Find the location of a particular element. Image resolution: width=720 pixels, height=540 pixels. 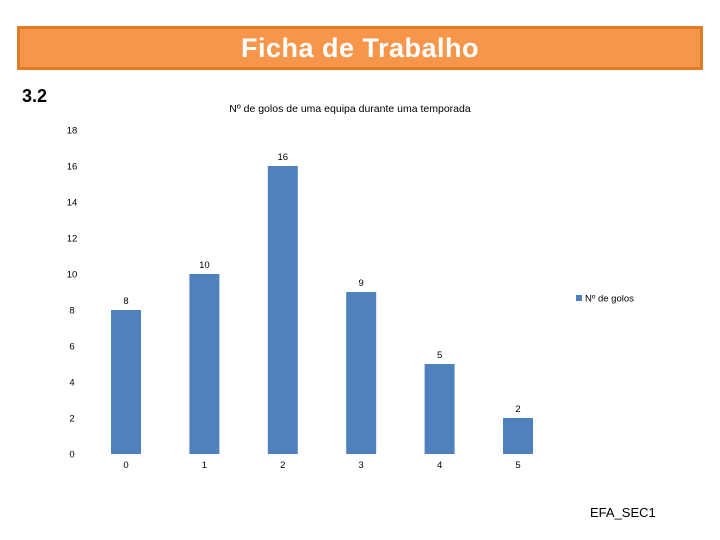

x-tick-label: 5 is located at coordinates (517, 465).